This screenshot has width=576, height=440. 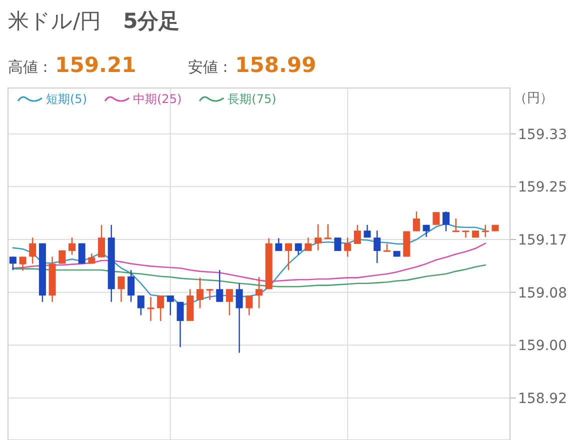 What do you see at coordinates (542, 293) in the screenshot?
I see `y-tick-label: 159.08` at bounding box center [542, 293].